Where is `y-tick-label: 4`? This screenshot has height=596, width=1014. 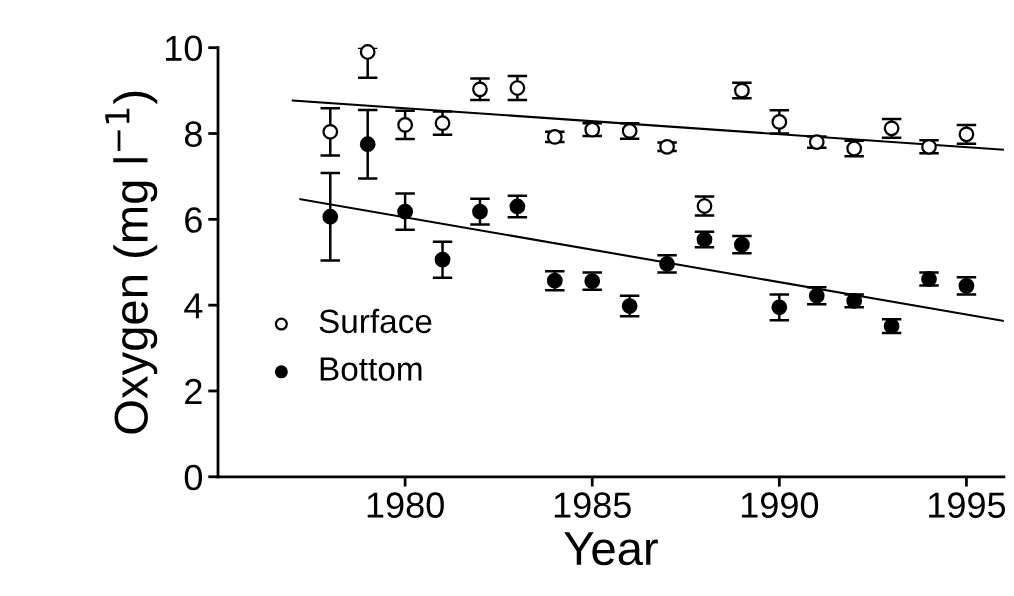 y-tick-label: 4 is located at coordinates (193, 306).